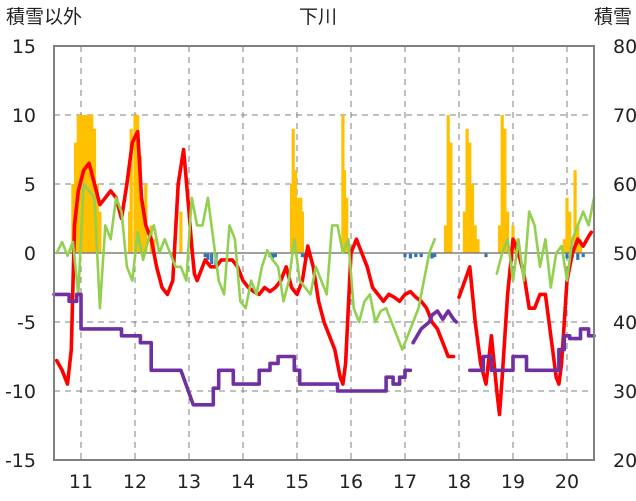 The width and height of the screenshot is (636, 501). Describe the element at coordinates (545, 242) in the screenshot. I see `green-series-line` at that location.